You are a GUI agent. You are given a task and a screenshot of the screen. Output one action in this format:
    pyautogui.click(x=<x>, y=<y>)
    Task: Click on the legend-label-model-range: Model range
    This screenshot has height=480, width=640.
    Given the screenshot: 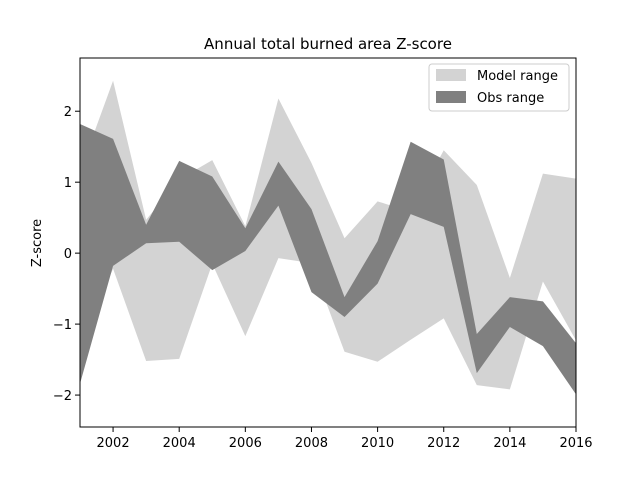 What is the action you would take?
    pyautogui.click(x=517, y=76)
    